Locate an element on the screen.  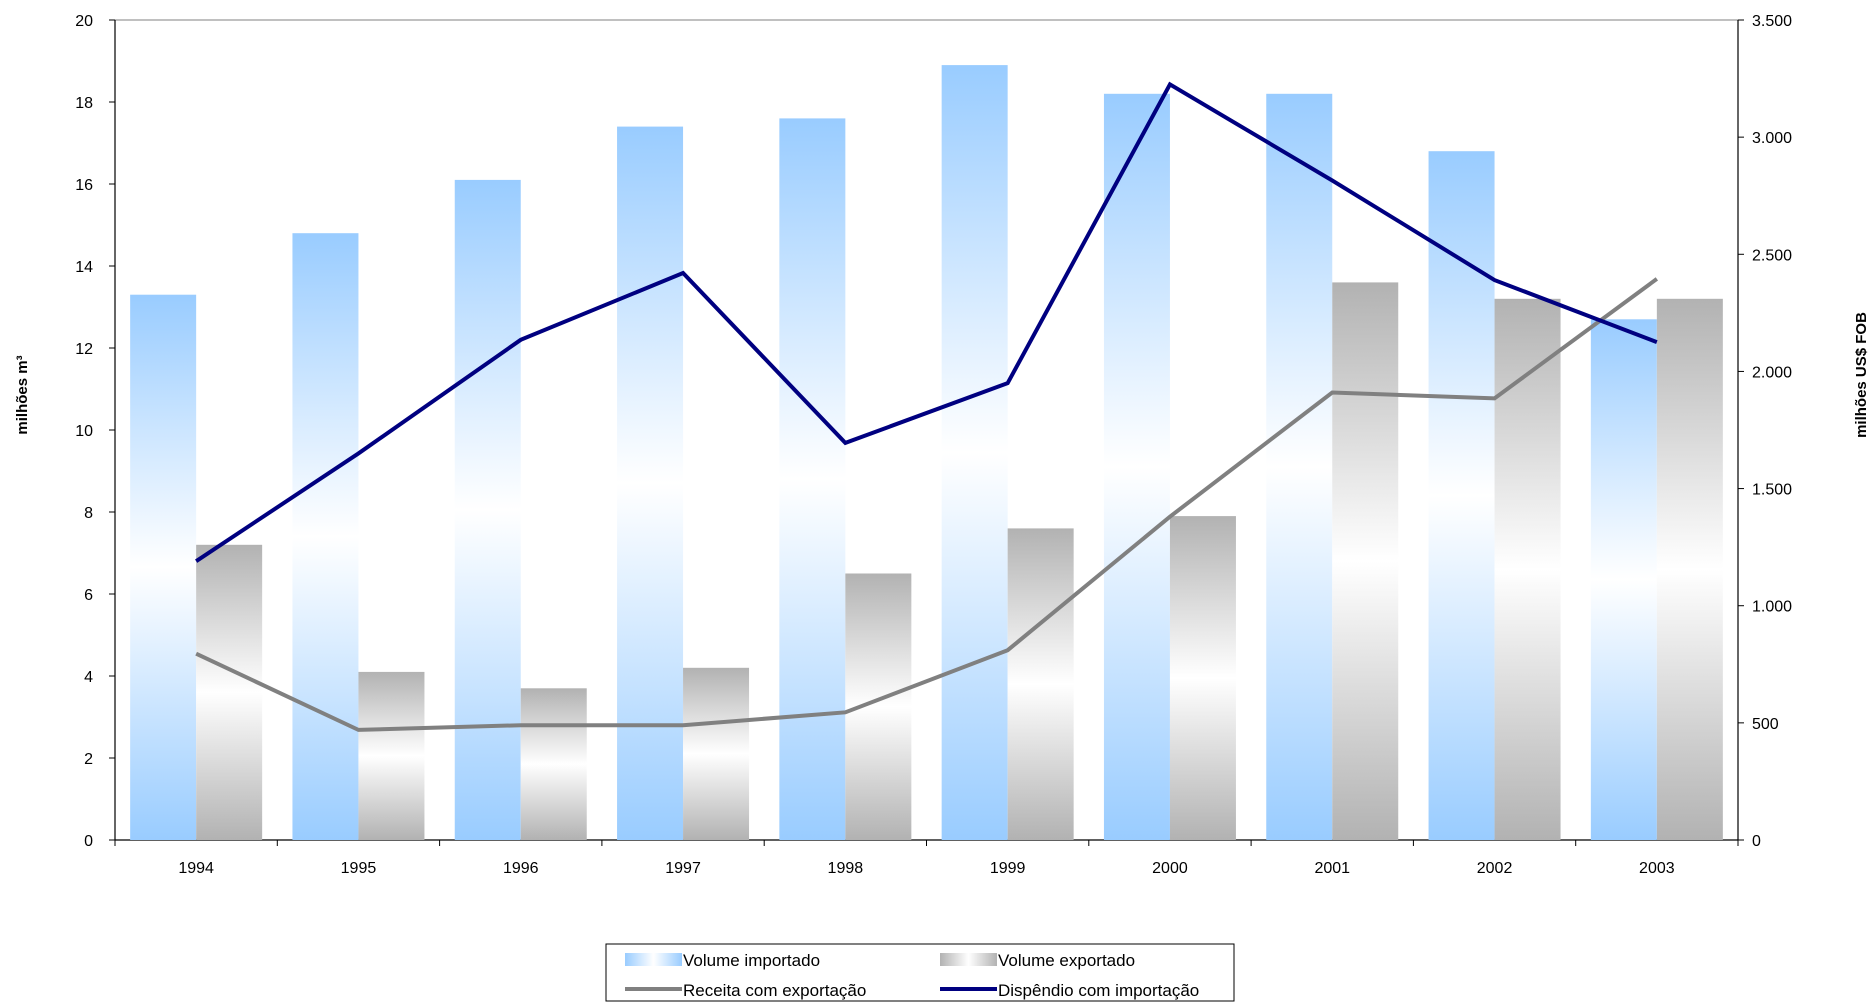
y-left-tick-label: 14 is located at coordinates (84, 267).